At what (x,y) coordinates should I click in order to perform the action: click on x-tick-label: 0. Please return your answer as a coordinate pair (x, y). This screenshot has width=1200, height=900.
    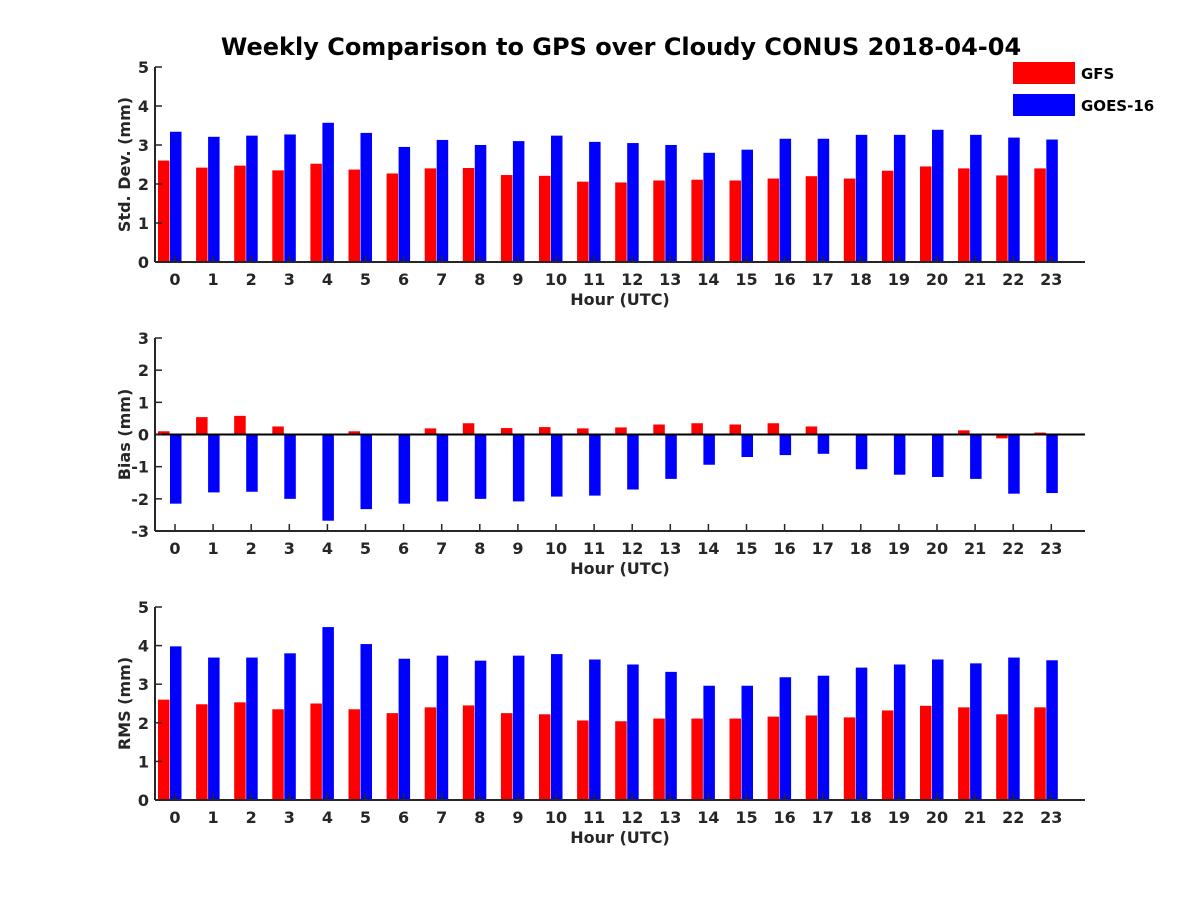
    Looking at the image, I should click on (174, 817).